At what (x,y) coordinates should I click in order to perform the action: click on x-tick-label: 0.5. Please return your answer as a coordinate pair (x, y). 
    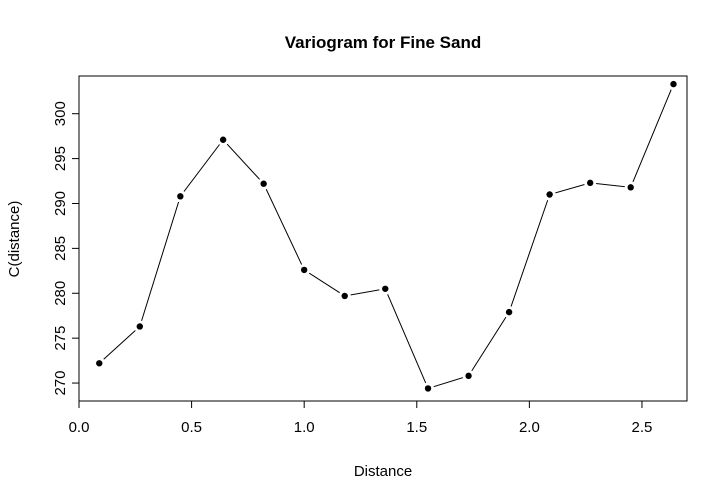
    Looking at the image, I should click on (191, 427).